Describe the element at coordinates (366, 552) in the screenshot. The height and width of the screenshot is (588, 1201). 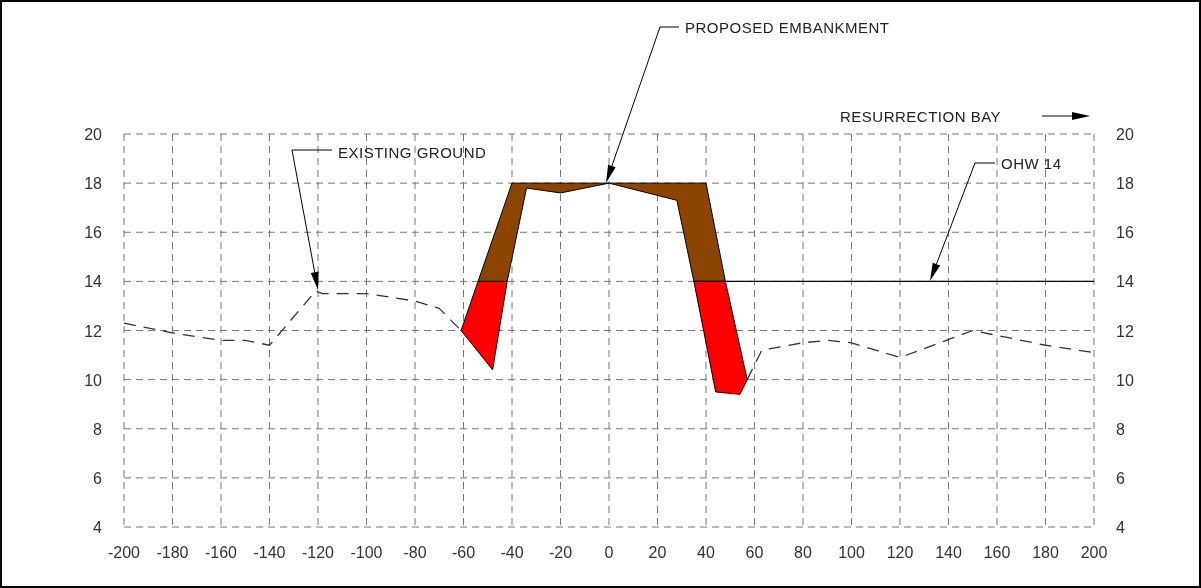
I see `x-tick-label: -100` at that location.